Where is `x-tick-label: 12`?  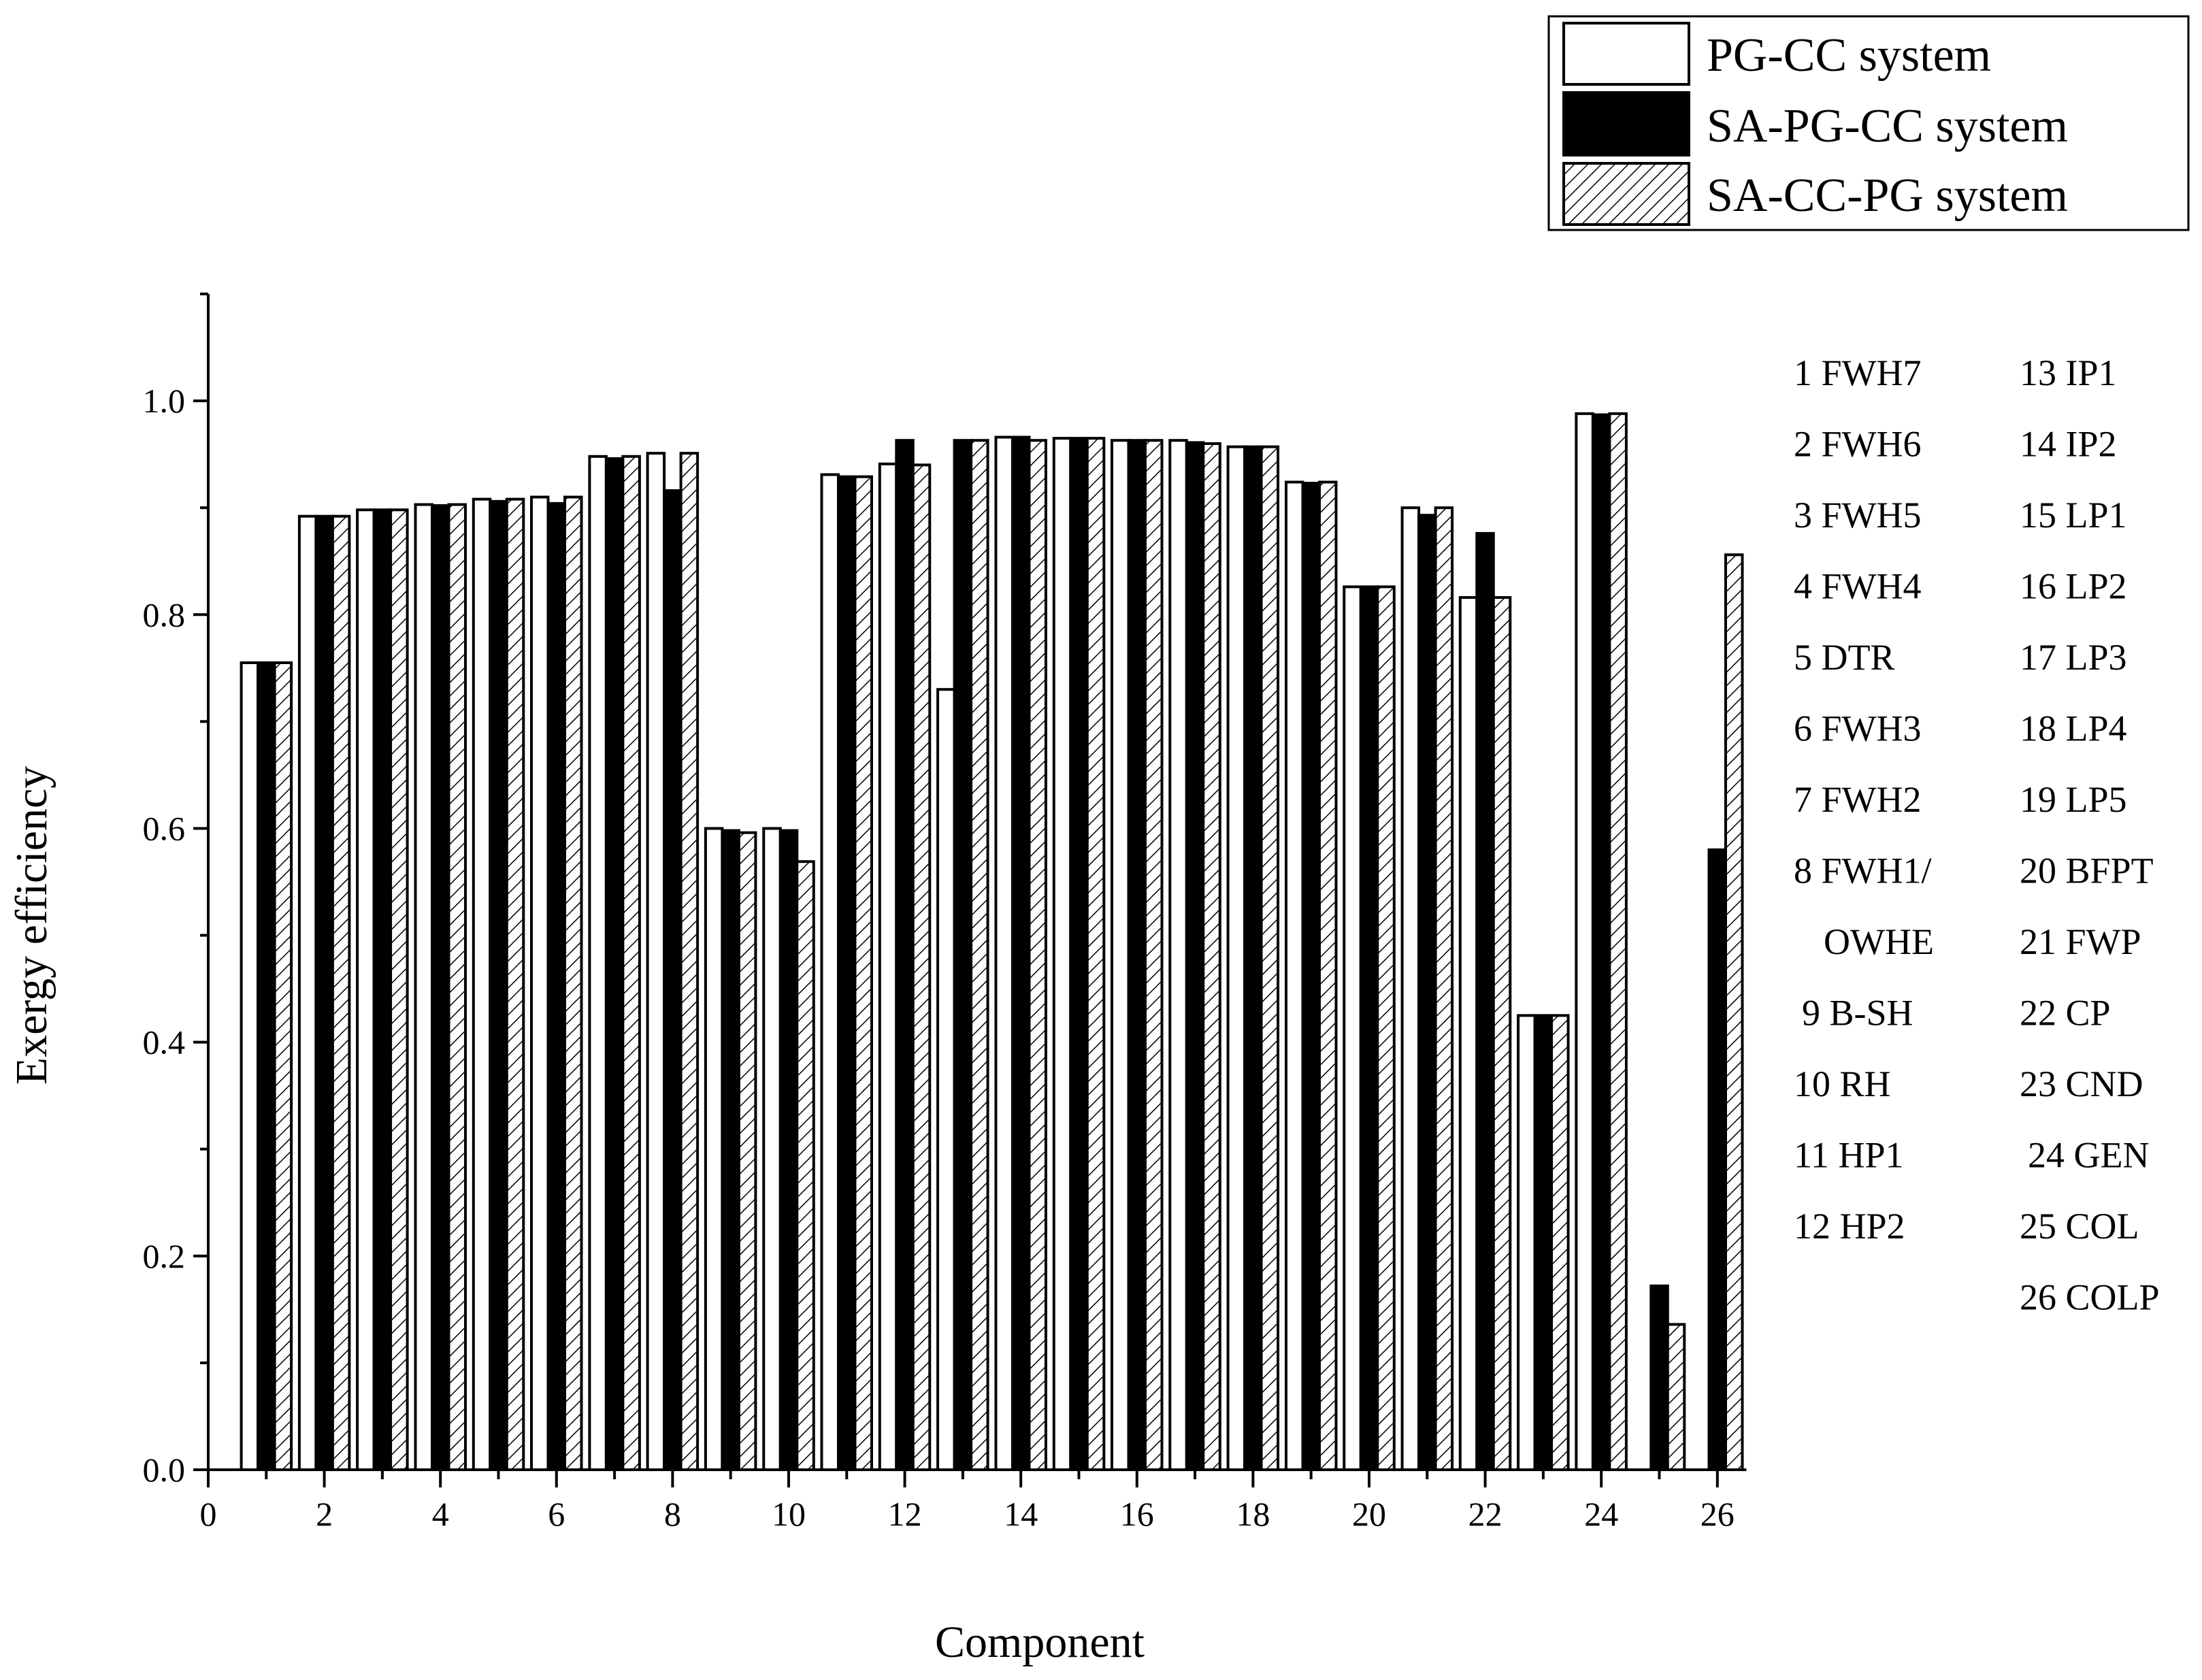 x-tick-label: 12 is located at coordinates (905, 1514).